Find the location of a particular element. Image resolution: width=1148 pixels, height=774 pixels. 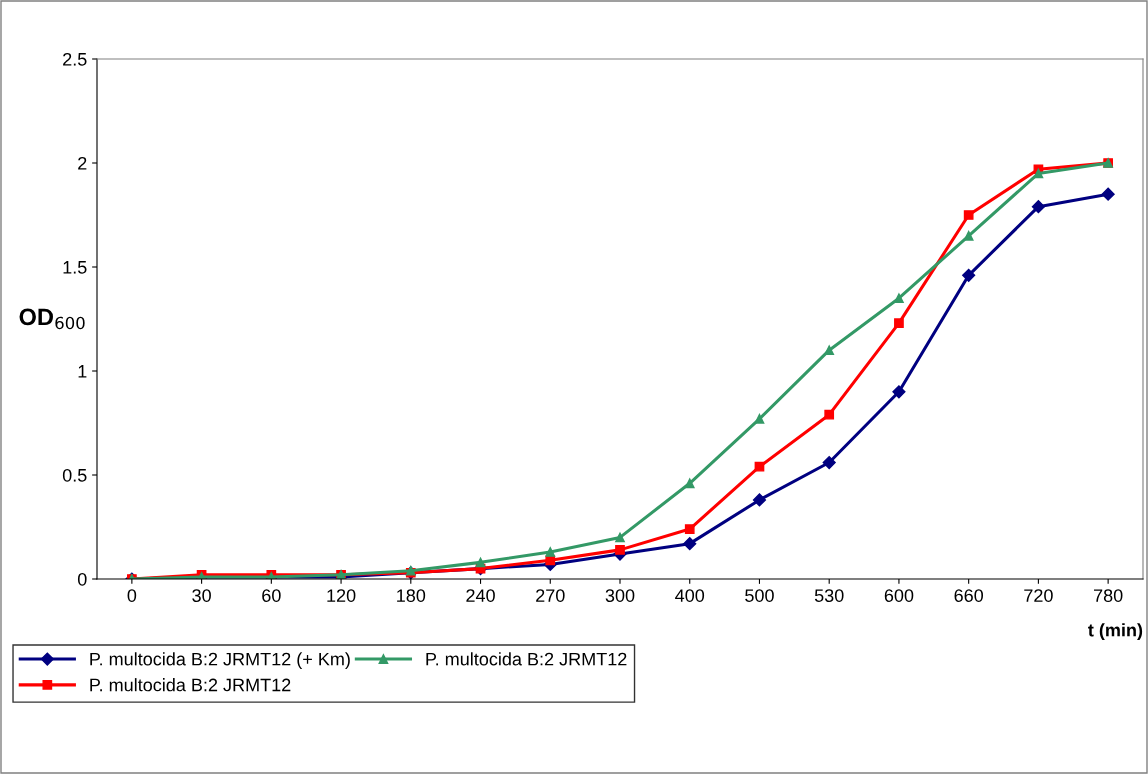

x-tick-label: 120 is located at coordinates (341, 595).